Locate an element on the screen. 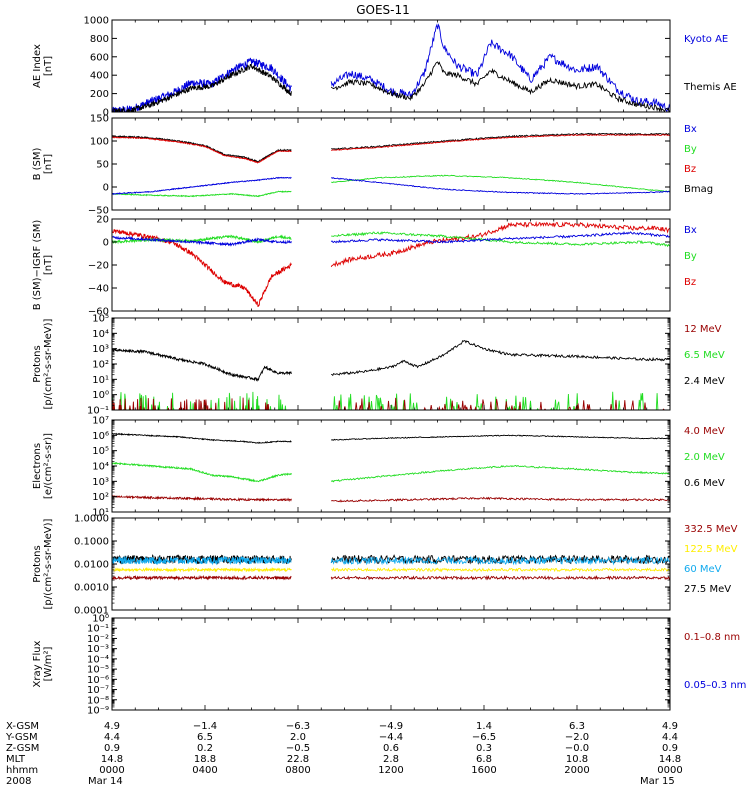 The width and height of the screenshot is (750, 800). y-axis-label: B (SM) is located at coordinates (37, 163).